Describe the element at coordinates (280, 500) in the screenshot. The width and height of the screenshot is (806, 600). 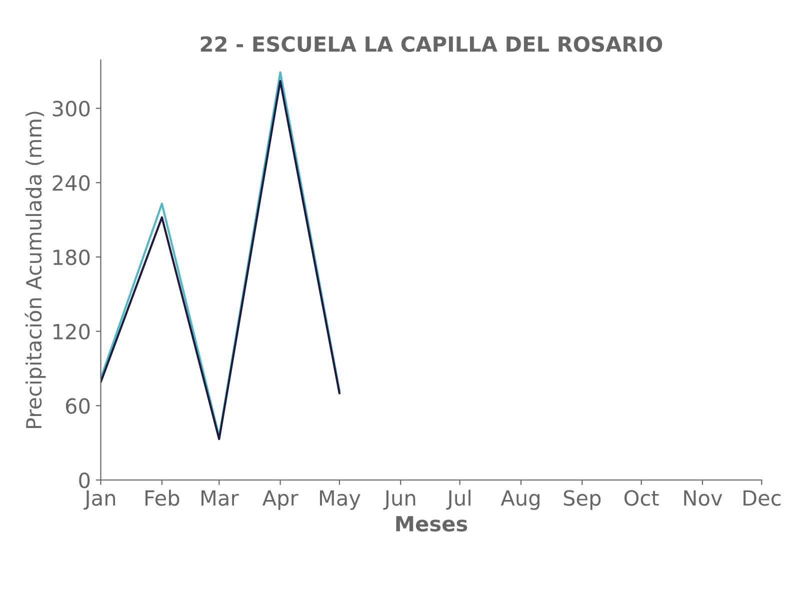
I see `x-tick-label: Apr` at that location.